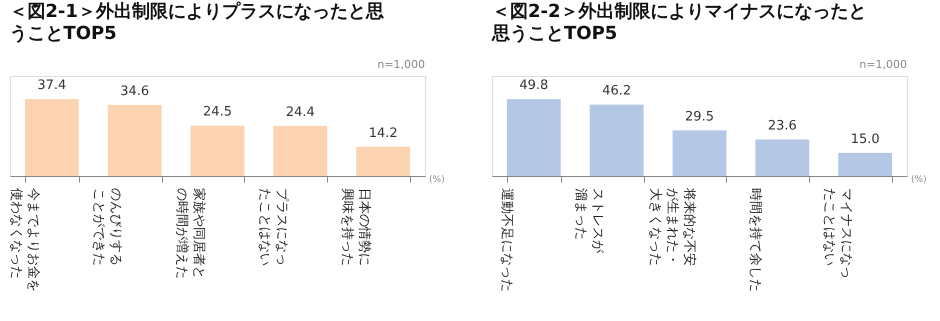  What do you see at coordinates (383, 133) in the screenshot?
I see `data-label: 14.2` at bounding box center [383, 133].